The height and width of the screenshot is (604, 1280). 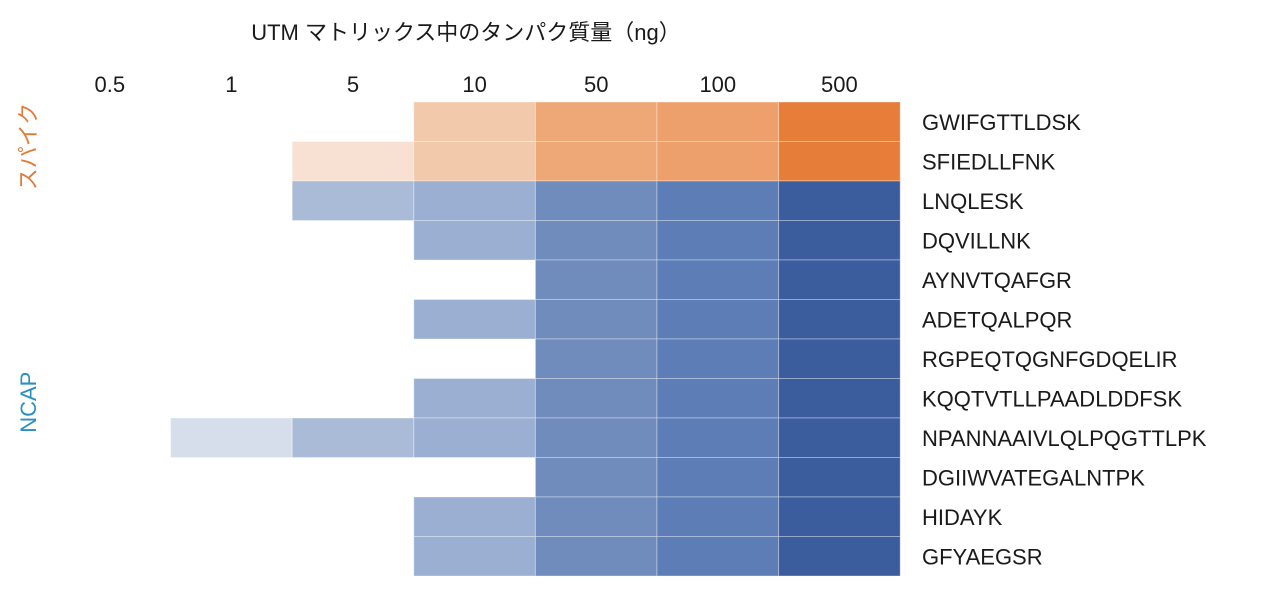 I want to click on chart-title: UTM マトリックス中のタンパク質量（ng）, so click(x=466, y=32).